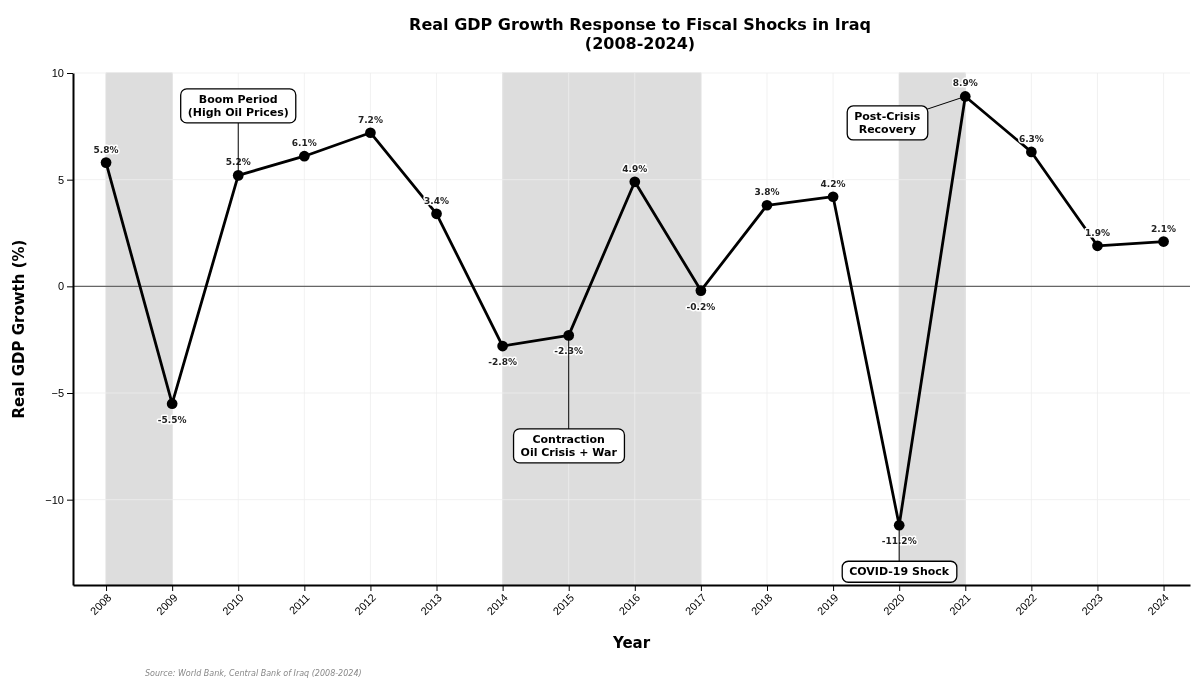 Image resolution: width=1192 pixels, height=679 pixels. I want to click on data-label: 4.2%, so click(833, 183).